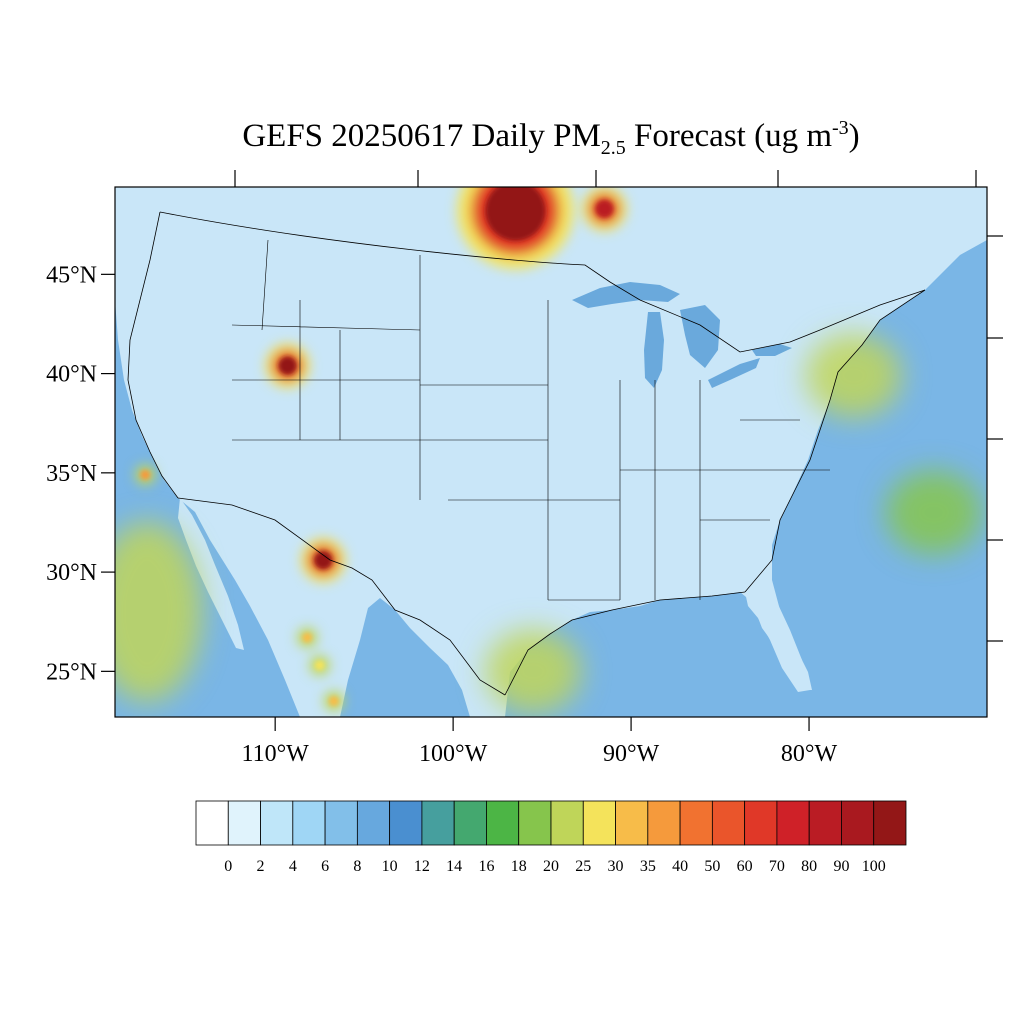 The height and width of the screenshot is (1024, 1024). I want to click on lake-ontario, so click(772, 350).